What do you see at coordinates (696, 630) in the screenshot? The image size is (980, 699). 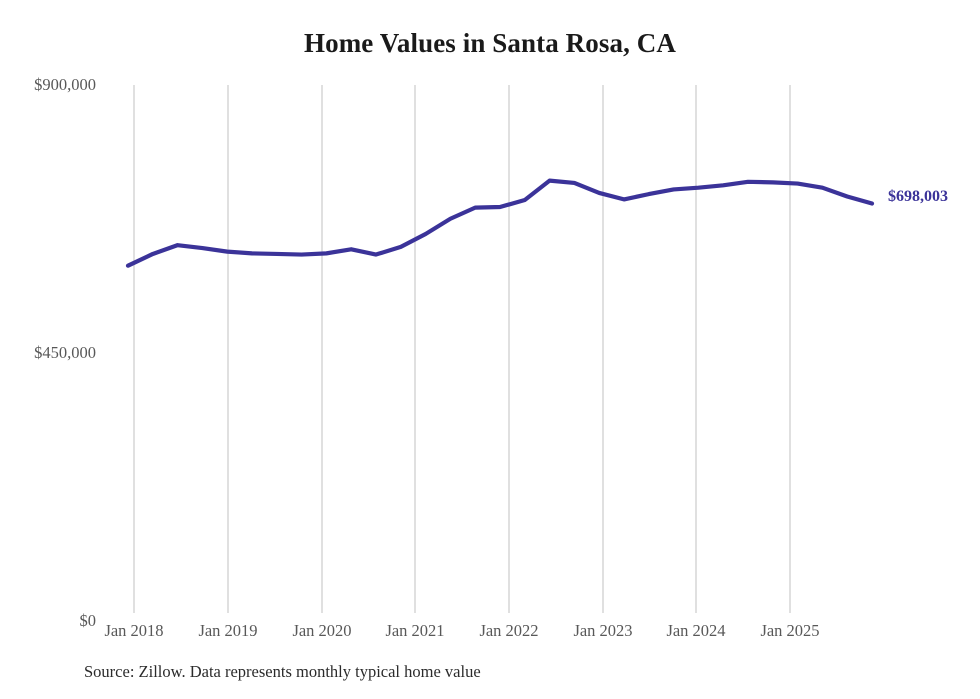 I see `x-axis-tick-label-jan-2024: Jan 2024` at bounding box center [696, 630].